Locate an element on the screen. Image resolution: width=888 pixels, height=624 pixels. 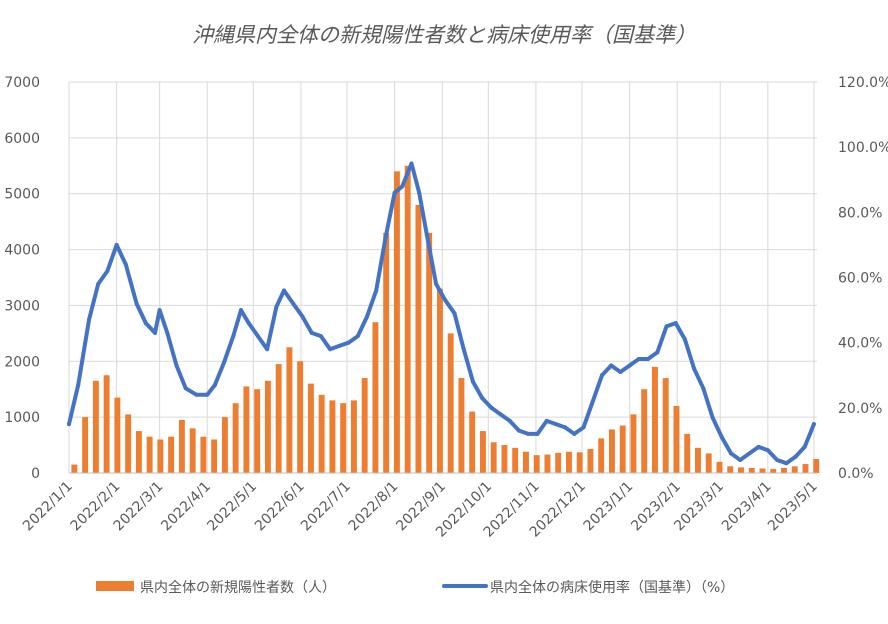
y-tick-label-left: 6000 is located at coordinates (22, 139).